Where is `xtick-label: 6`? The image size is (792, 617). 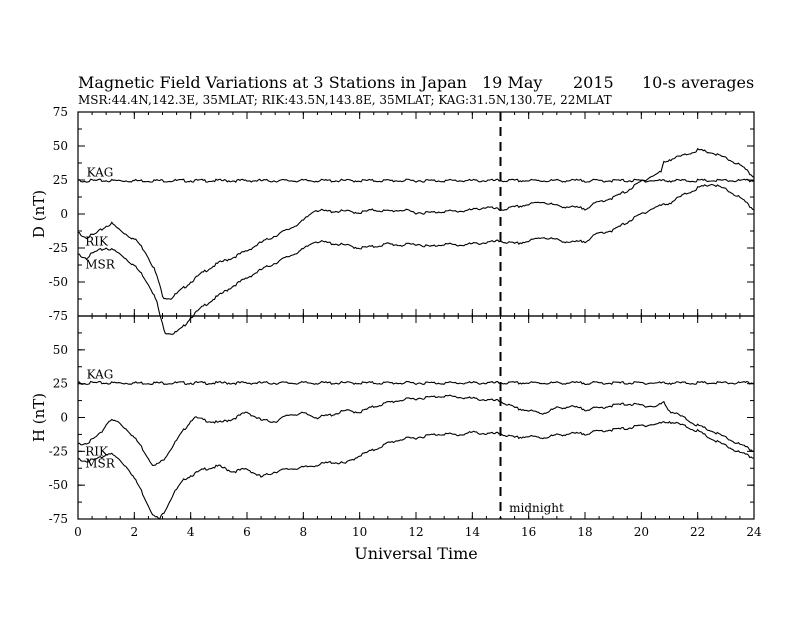
xtick-label: 6 is located at coordinates (247, 532).